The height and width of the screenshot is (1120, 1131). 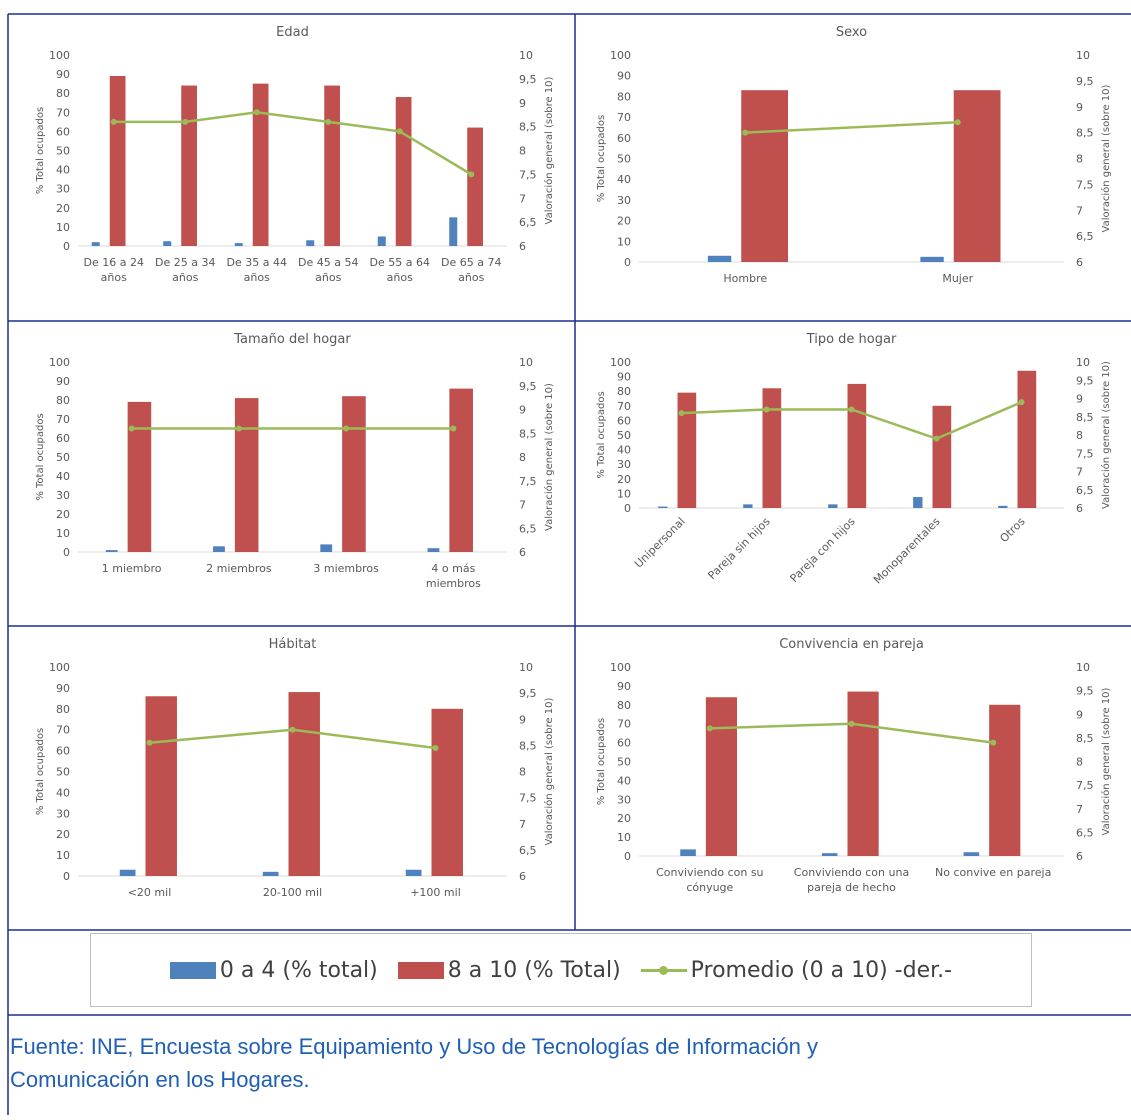 What do you see at coordinates (273, 970) in the screenshot?
I see `legend-item-low: 0 a 4 (% total)` at bounding box center [273, 970].